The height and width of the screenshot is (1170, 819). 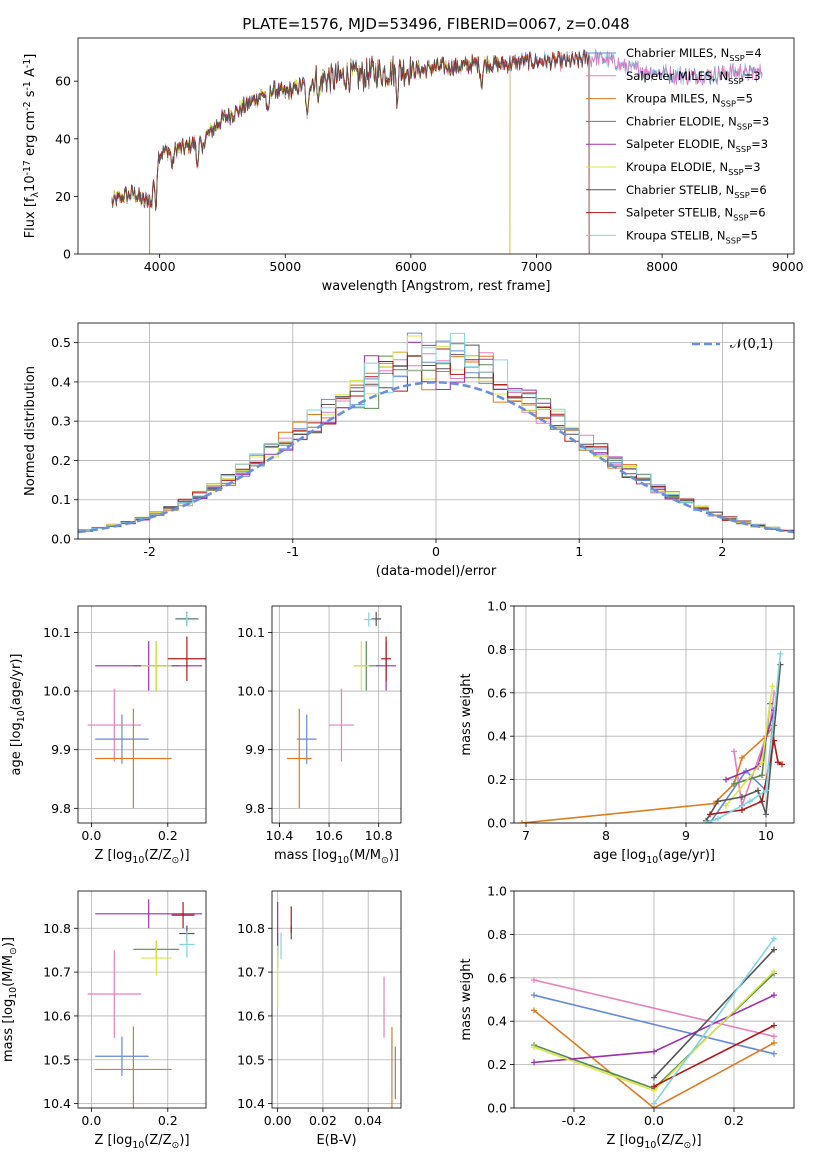 What do you see at coordinates (697, 145) in the screenshot?
I see `legend-label: Salpeter ELODIE, NSSP=3` at bounding box center [697, 145].